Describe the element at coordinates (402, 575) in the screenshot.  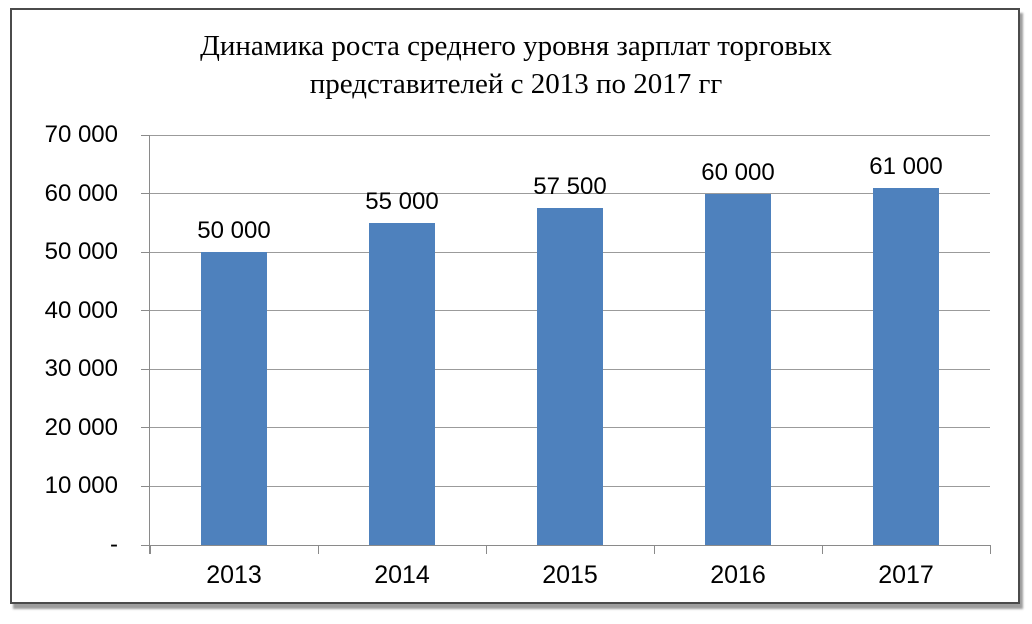
I see `x-axis-label: 2014` at that location.